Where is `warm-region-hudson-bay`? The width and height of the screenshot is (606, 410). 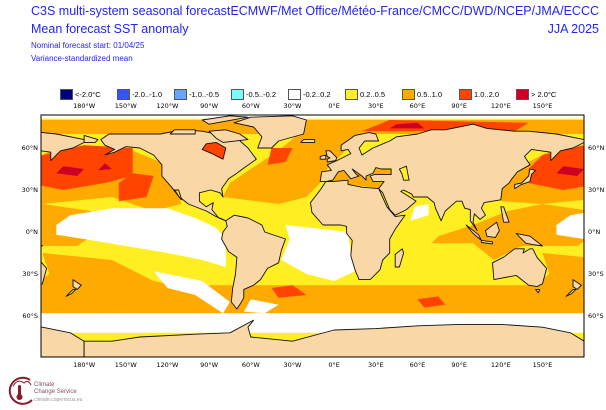
warm-region-hudson-bay is located at coordinates (214, 150).